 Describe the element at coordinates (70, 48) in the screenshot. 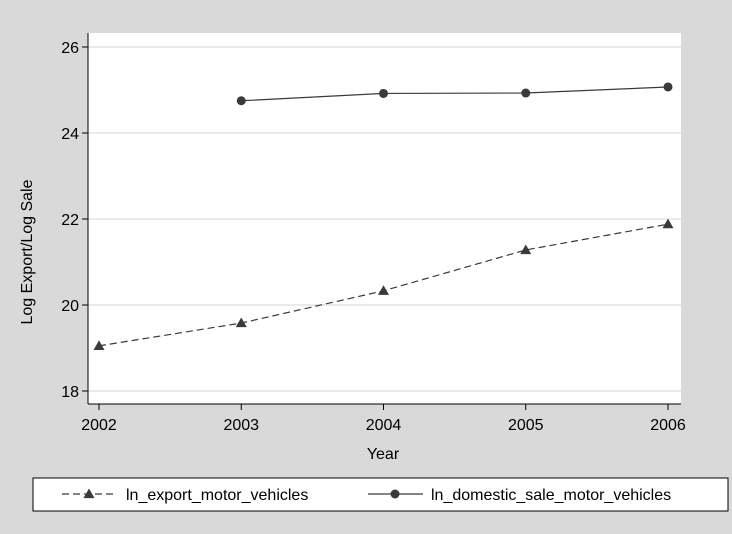

I see `y-tick-label-4: 26` at that location.